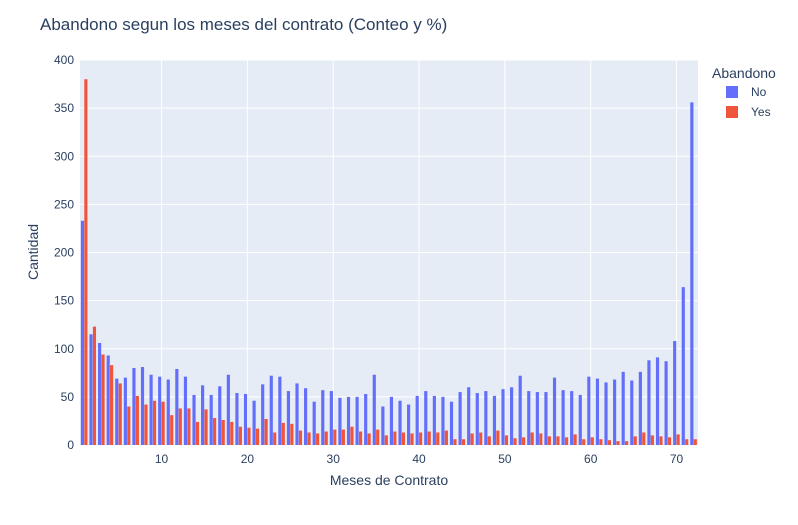 This screenshot has height=525, width=798. Describe the element at coordinates (759, 92) in the screenshot. I see `legend-label-no: No` at that location.